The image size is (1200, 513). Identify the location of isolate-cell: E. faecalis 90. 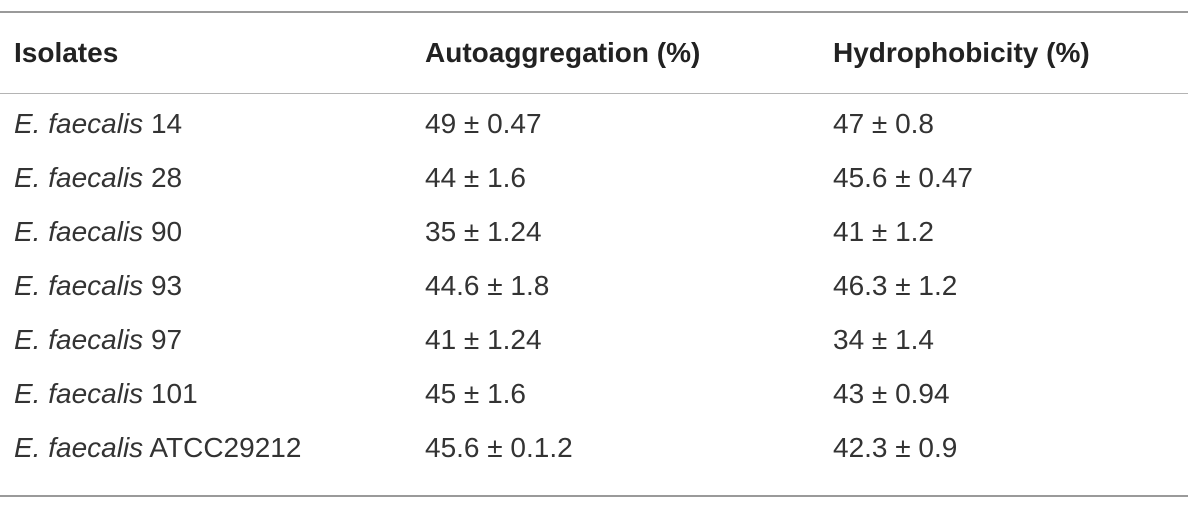
(205, 232).